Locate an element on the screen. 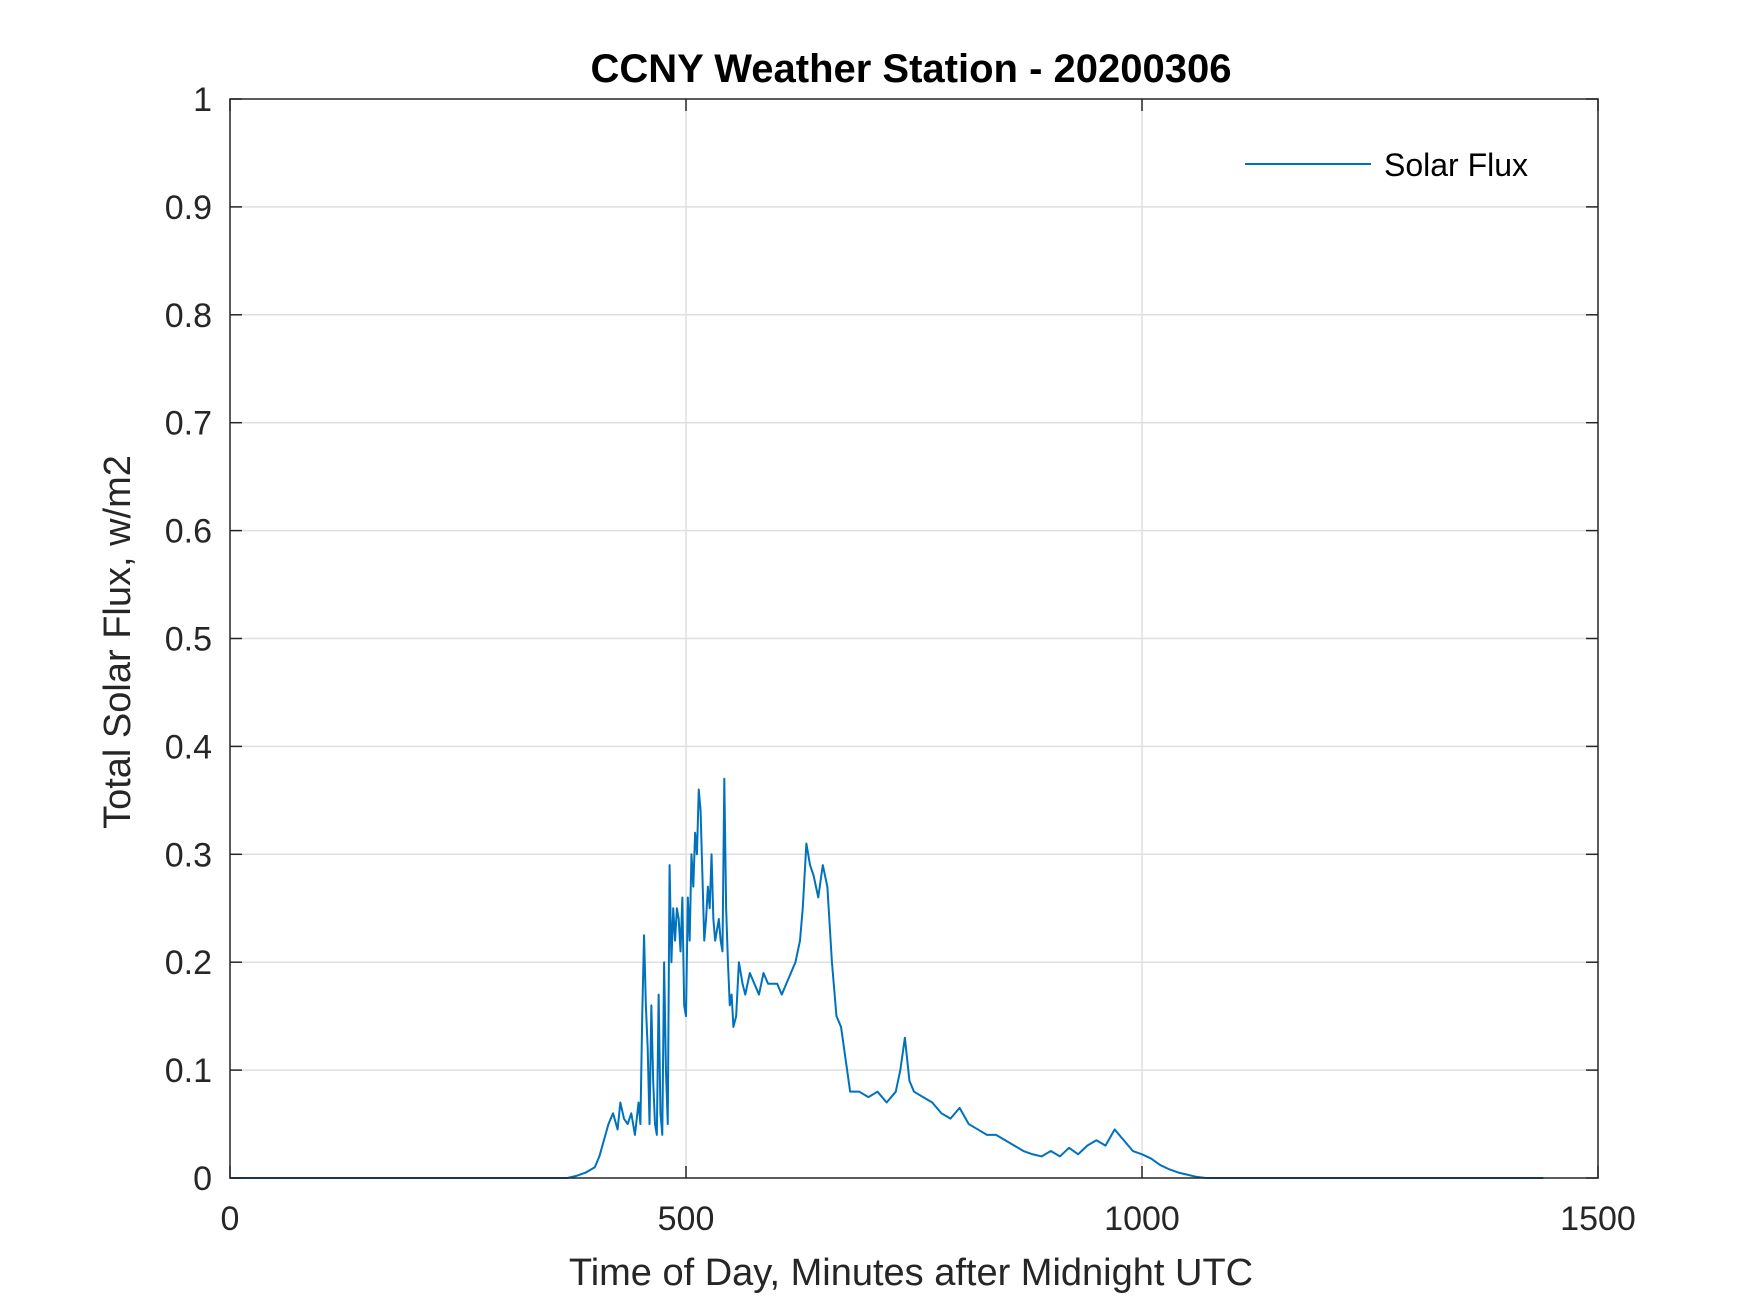 The image size is (1750, 1313). y-tick-label: 0.7 is located at coordinates (188, 424).